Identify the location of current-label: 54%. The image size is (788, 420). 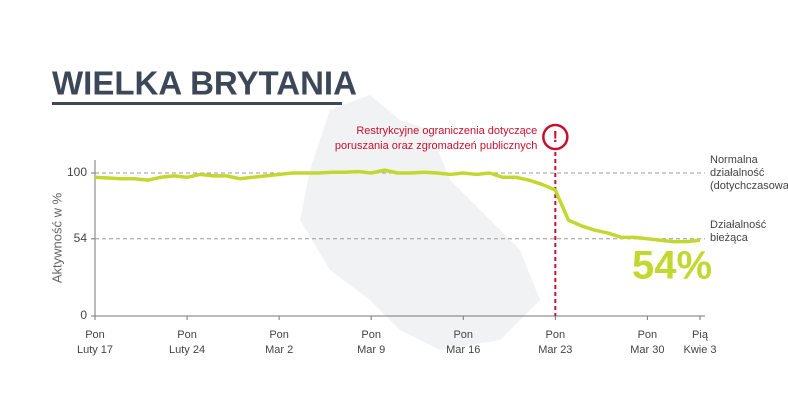
(672, 266).